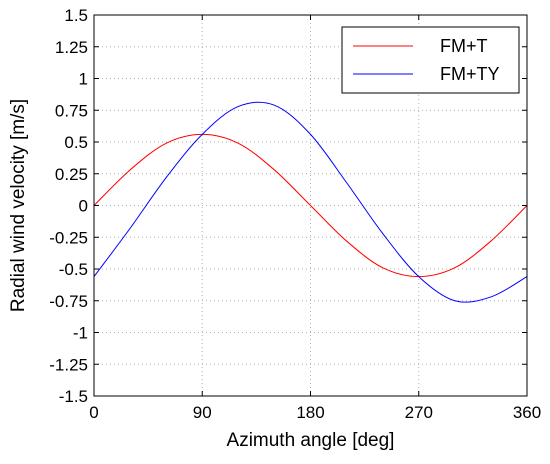 The height and width of the screenshot is (464, 550). I want to click on y-tick-label: 1.5, so click(76, 15).